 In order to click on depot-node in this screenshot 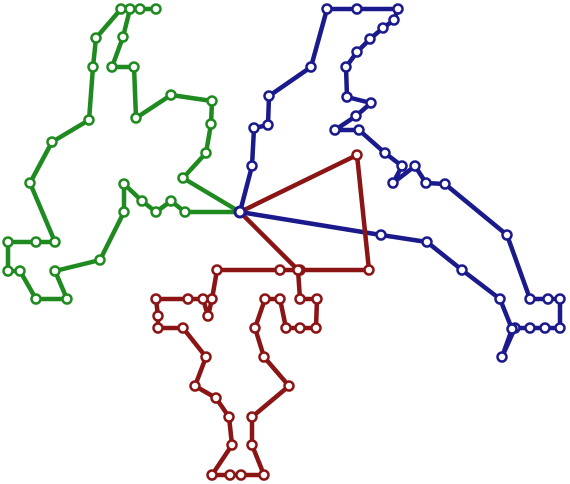, I will do `click(240, 212)`.